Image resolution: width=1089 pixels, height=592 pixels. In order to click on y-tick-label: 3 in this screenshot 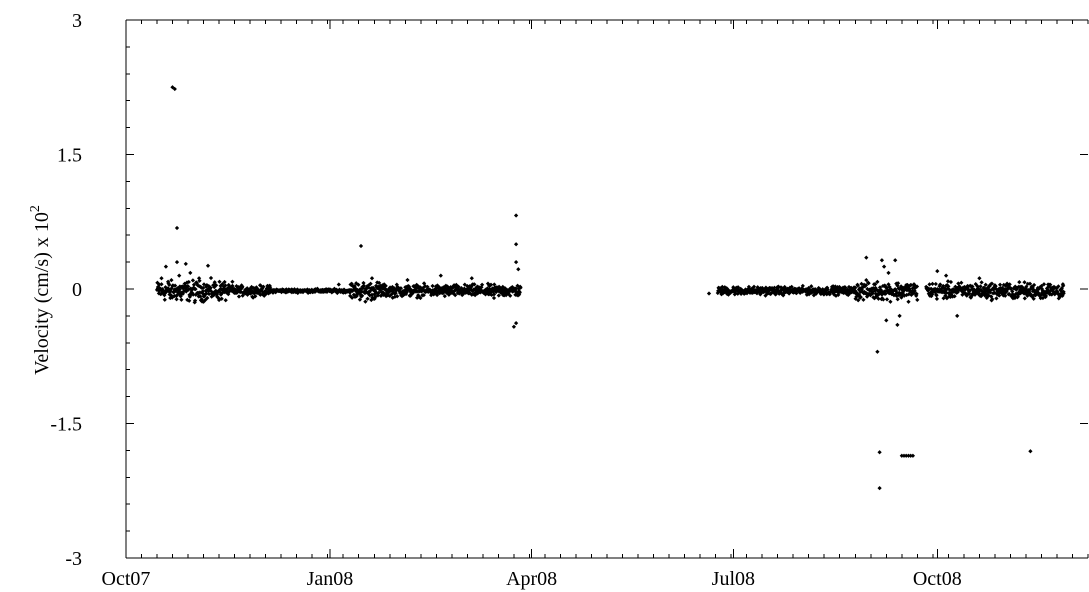, I will do `click(77, 21)`.